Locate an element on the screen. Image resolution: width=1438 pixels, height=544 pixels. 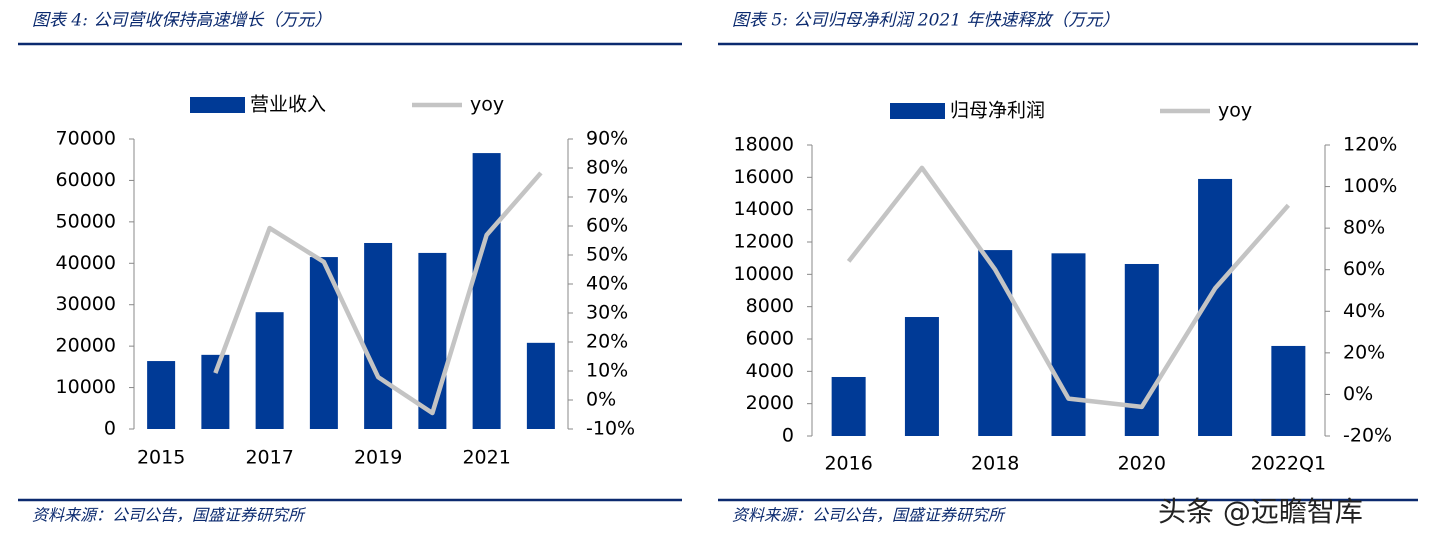
y-tick-label: 16000 is located at coordinates (764, 177).